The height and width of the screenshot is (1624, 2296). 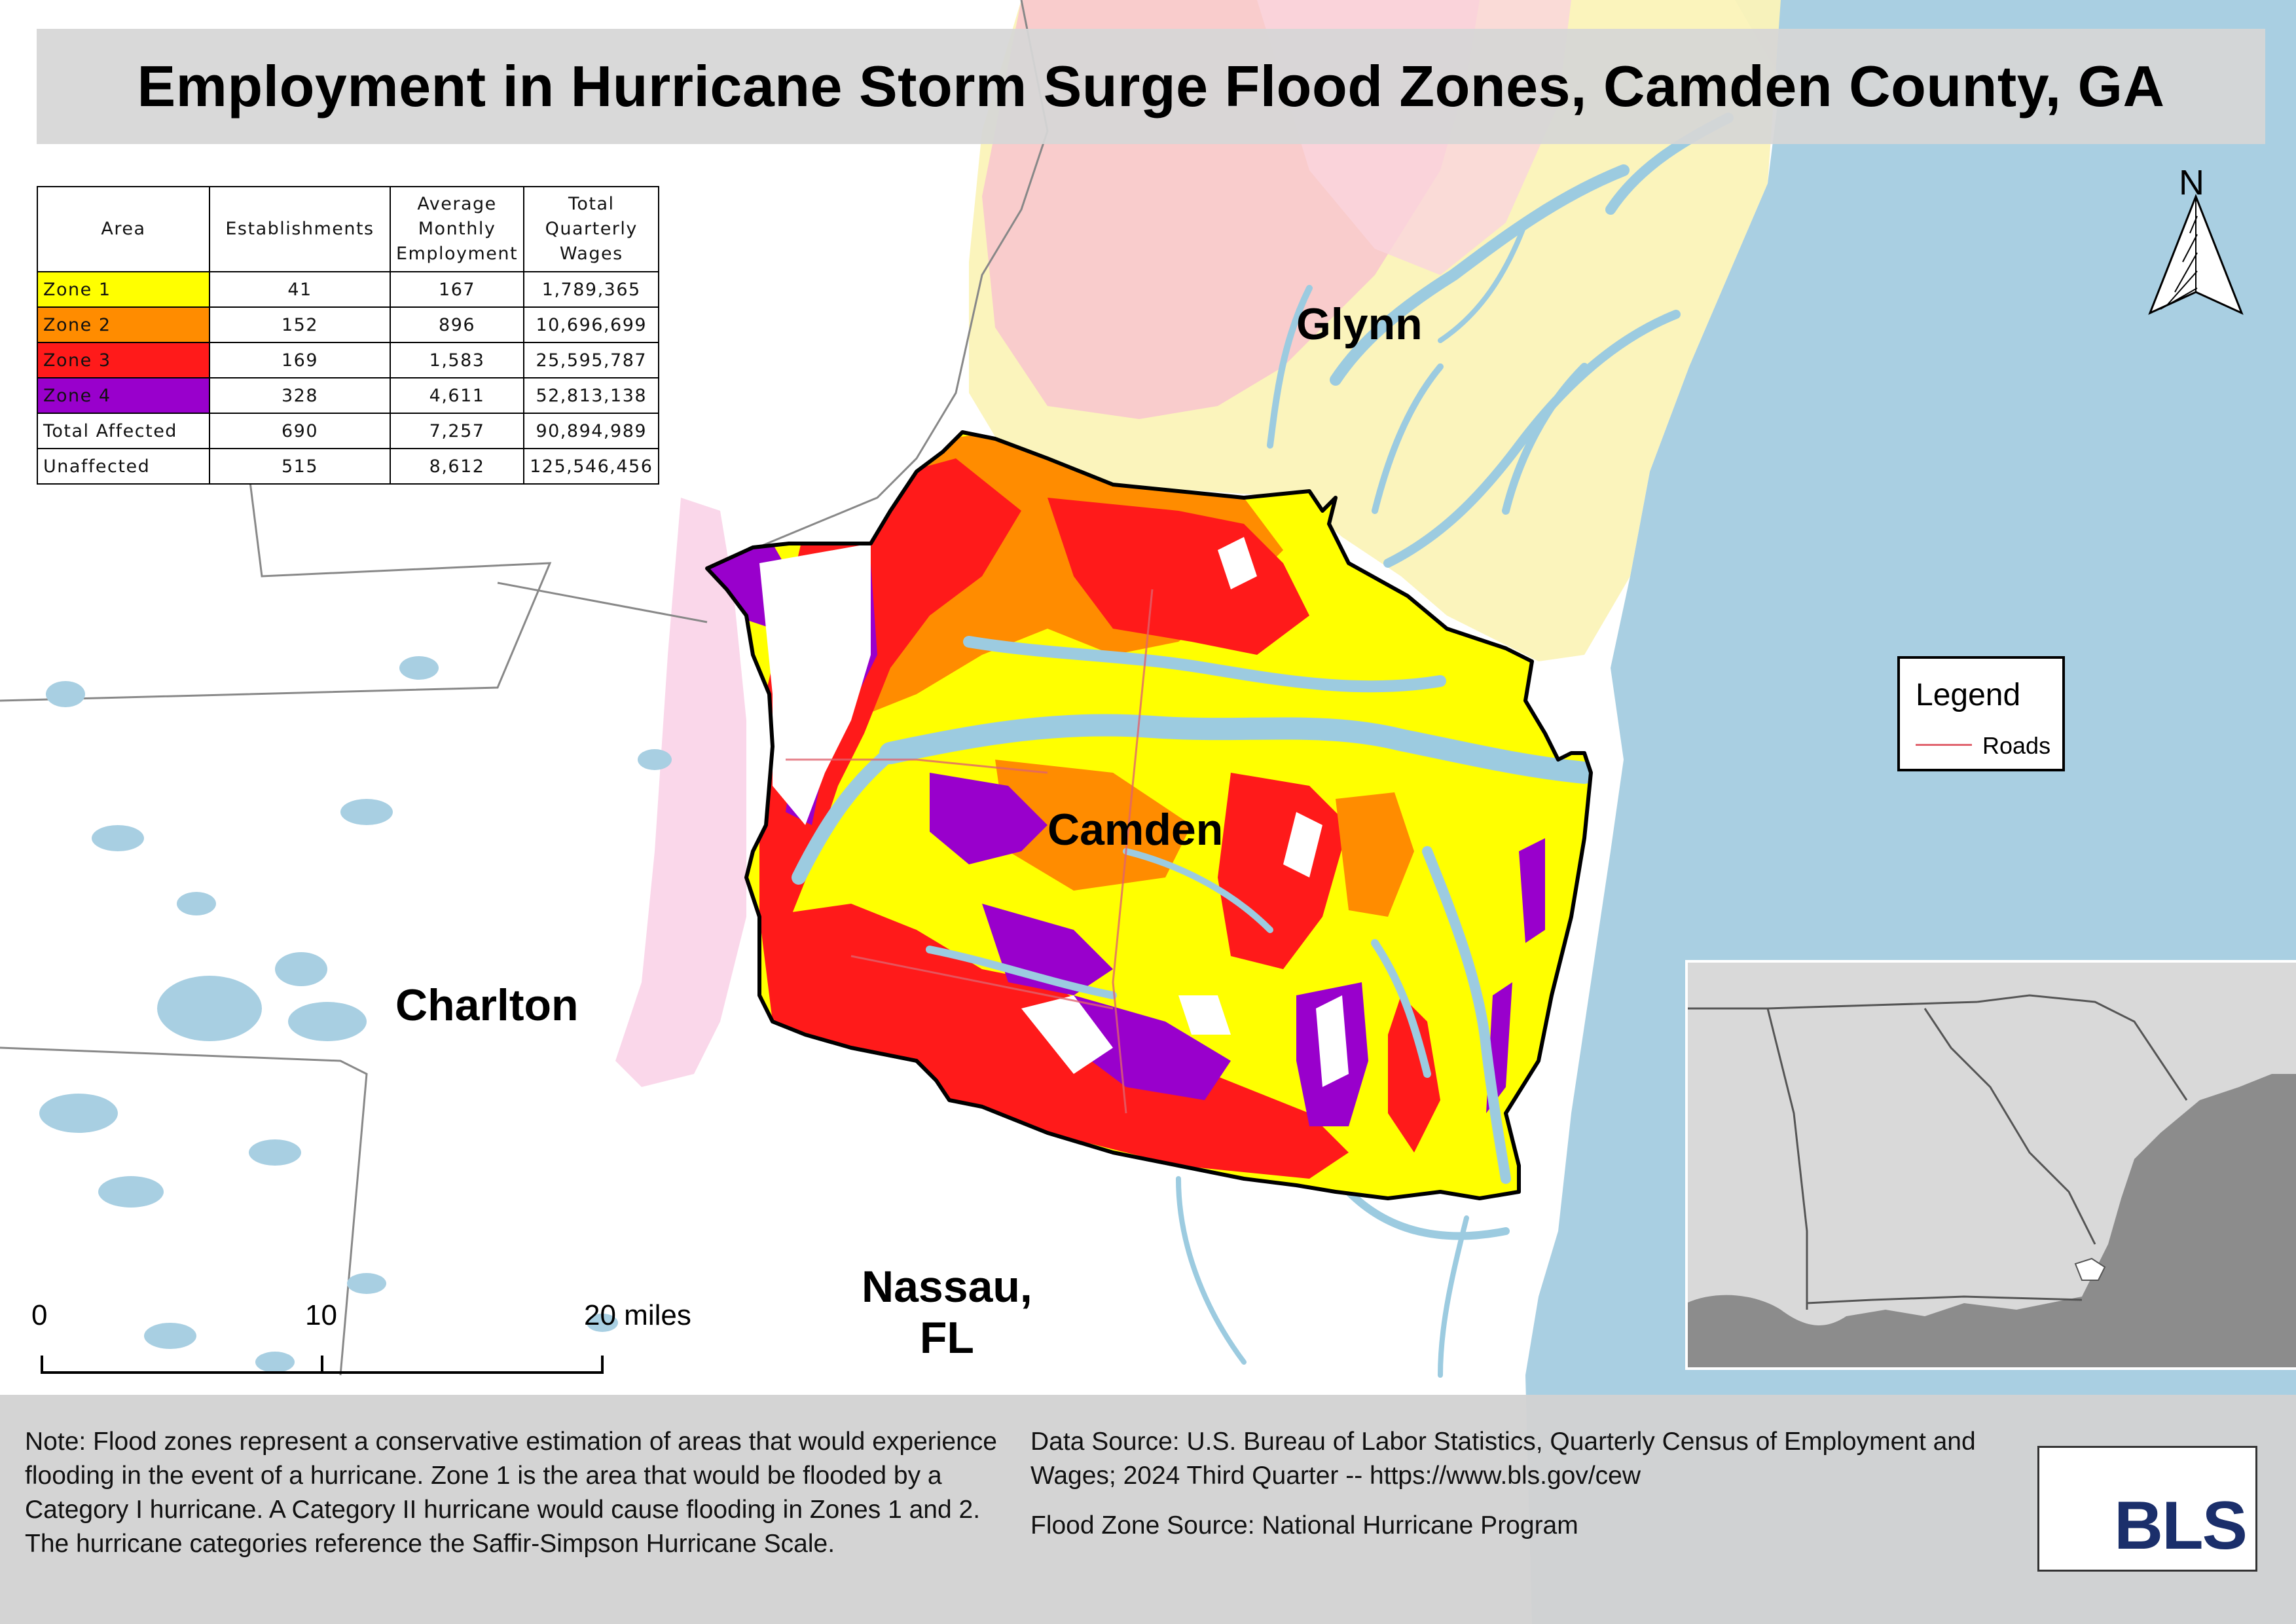 I want to click on establishments-cell: 41, so click(x=300, y=289).